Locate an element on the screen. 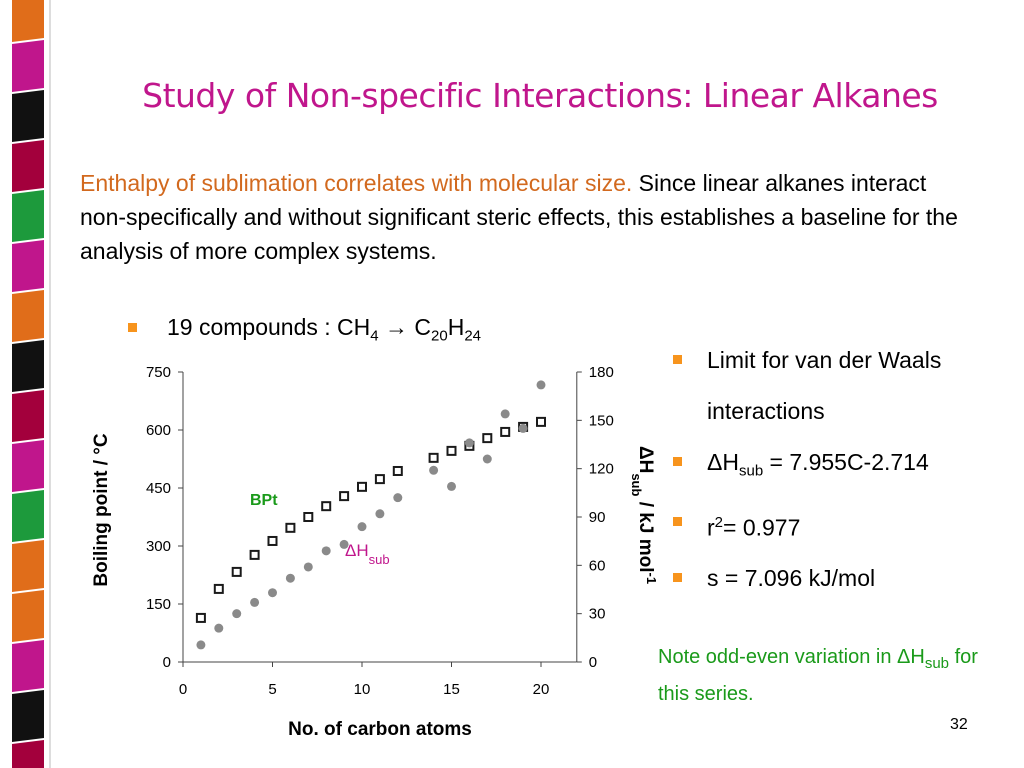 The image size is (1024, 768). note: ΔHsub = 7.955C-2.714 is located at coordinates (815, 467).